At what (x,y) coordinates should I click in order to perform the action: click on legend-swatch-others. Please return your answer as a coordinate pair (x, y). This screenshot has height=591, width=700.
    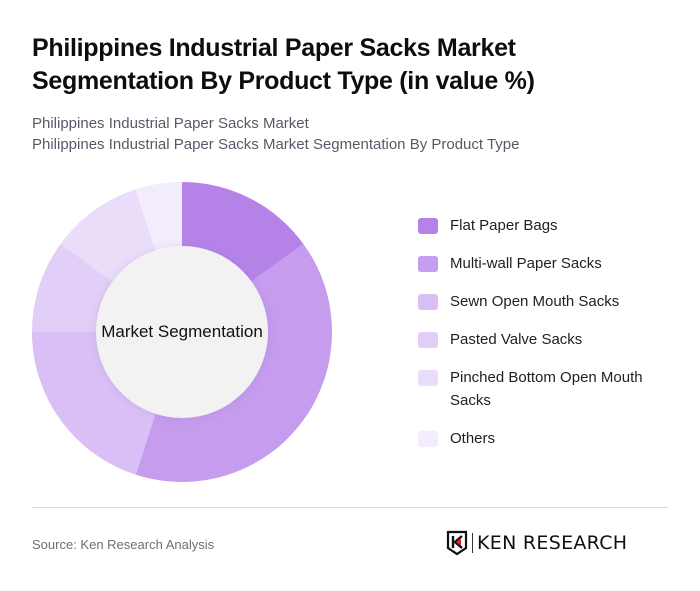
    Looking at the image, I should click on (428, 439).